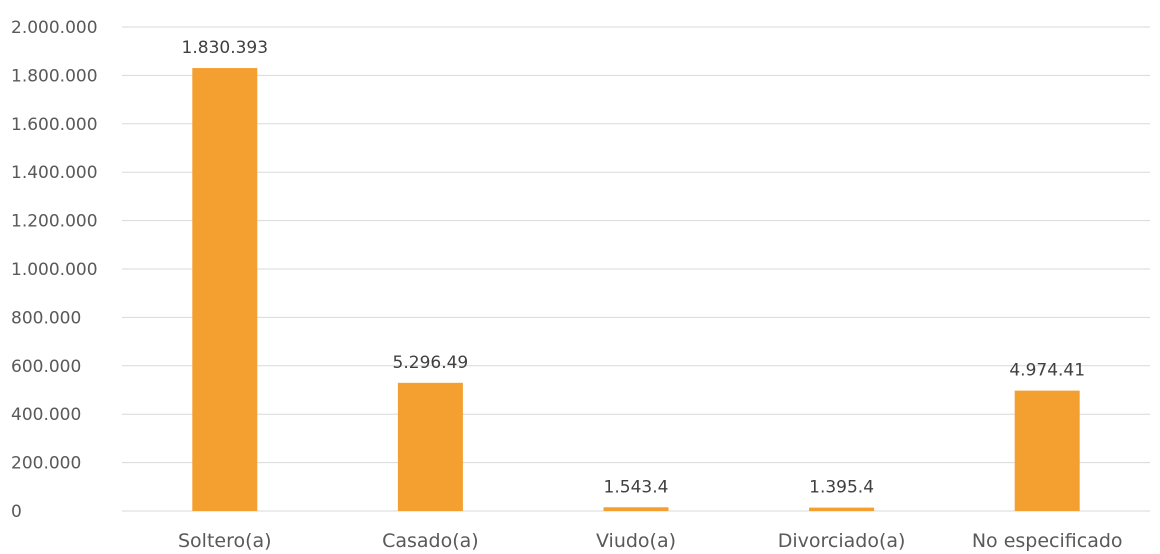  What do you see at coordinates (636, 487) in the screenshot?
I see `data-label: 1.543.4` at bounding box center [636, 487].